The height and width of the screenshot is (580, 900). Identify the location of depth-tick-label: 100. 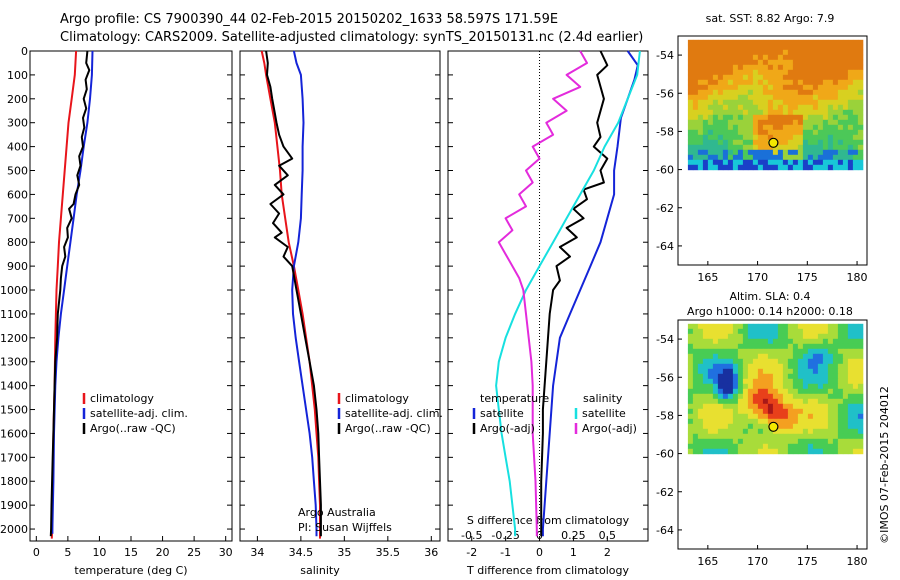
(17, 75).